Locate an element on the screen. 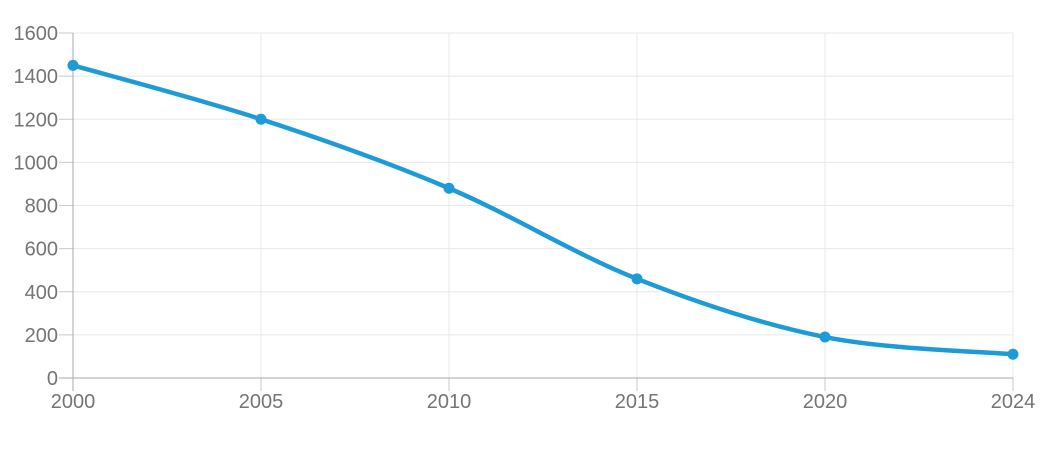 This screenshot has width=1053, height=462. y-tick-label-800: 800 is located at coordinates (41, 207).